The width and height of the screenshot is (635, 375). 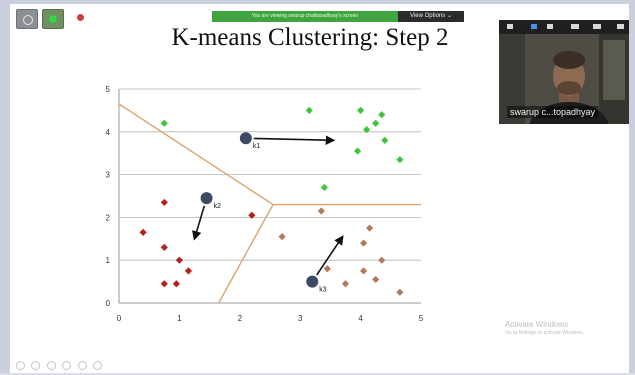 I want to click on y-tick-label: 5, so click(x=108, y=89).